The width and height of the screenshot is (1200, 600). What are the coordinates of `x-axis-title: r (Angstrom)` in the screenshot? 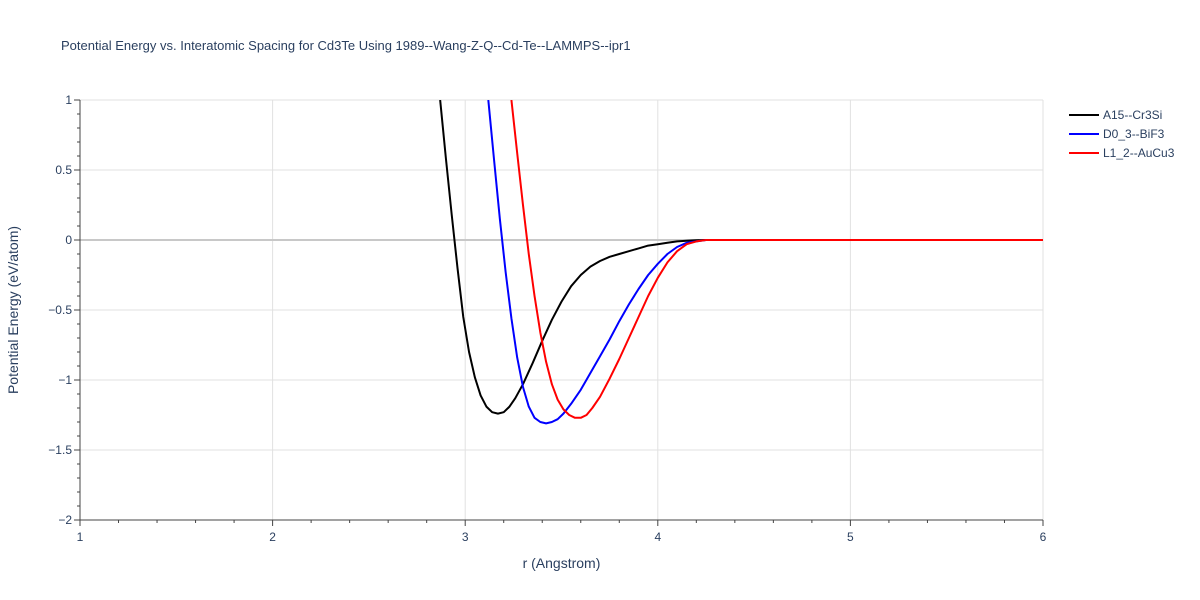 It's located at (562, 563).